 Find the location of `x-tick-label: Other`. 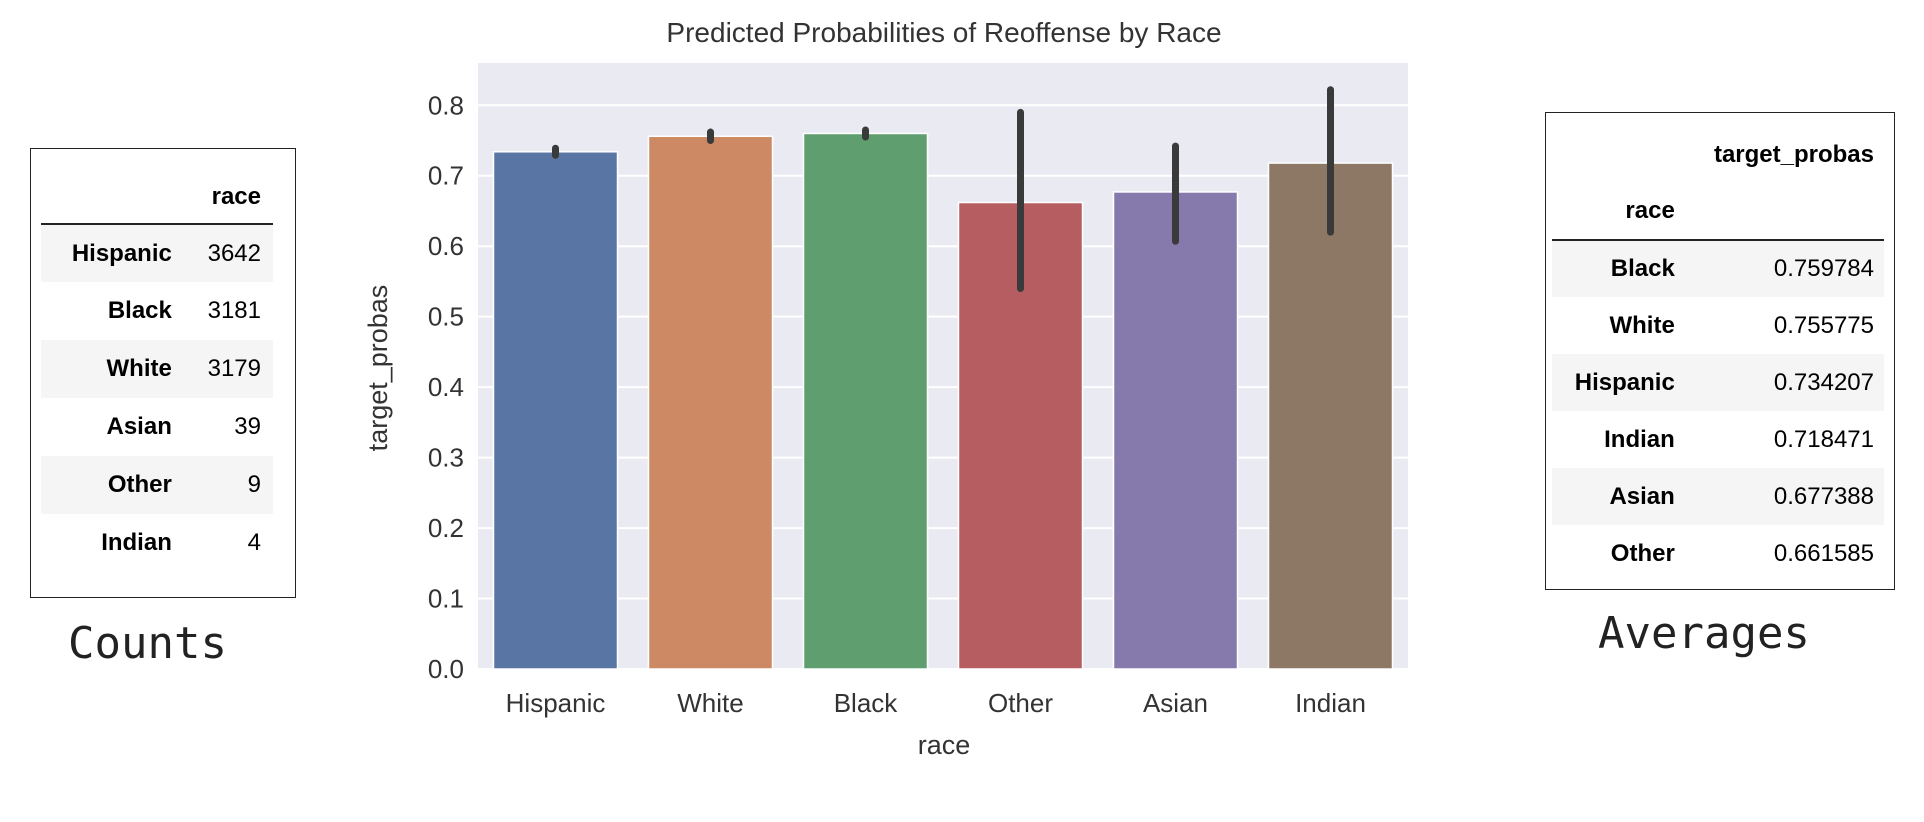

x-tick-label: Other is located at coordinates (1020, 703).